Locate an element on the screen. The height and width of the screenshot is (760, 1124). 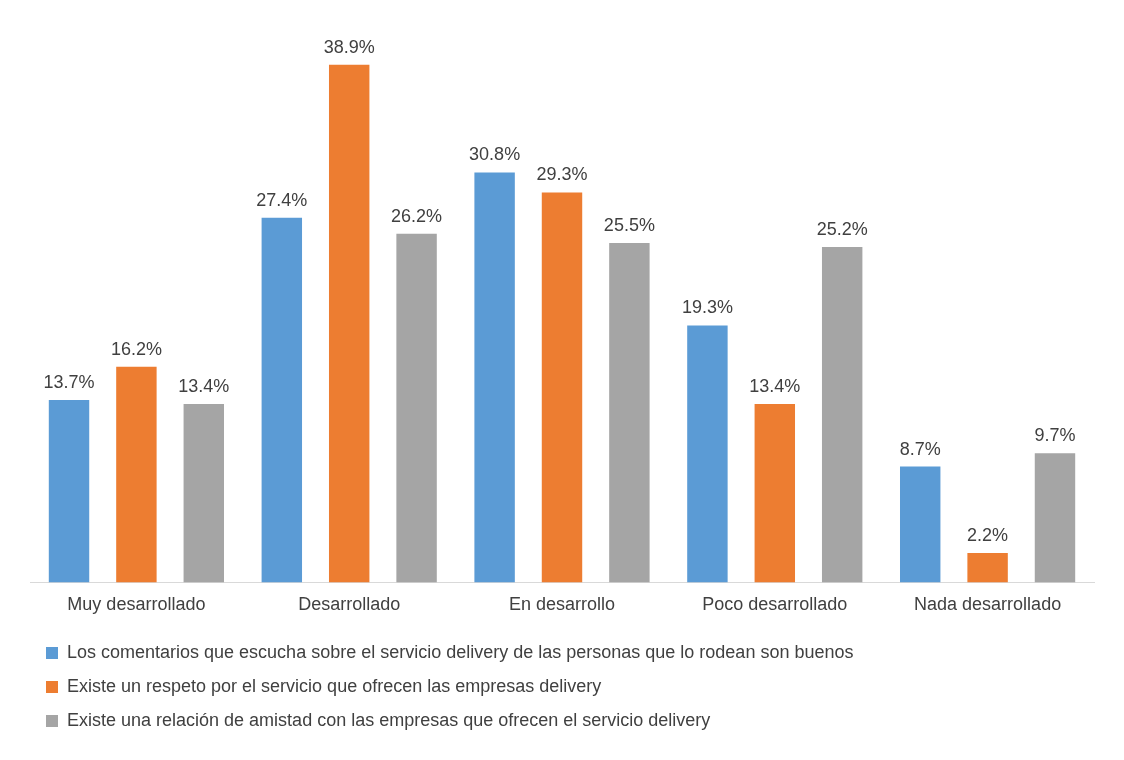
legend-label: Existe un respeto por el servicio que ofrecen las empresas delivery is located at coordinates (334, 685).